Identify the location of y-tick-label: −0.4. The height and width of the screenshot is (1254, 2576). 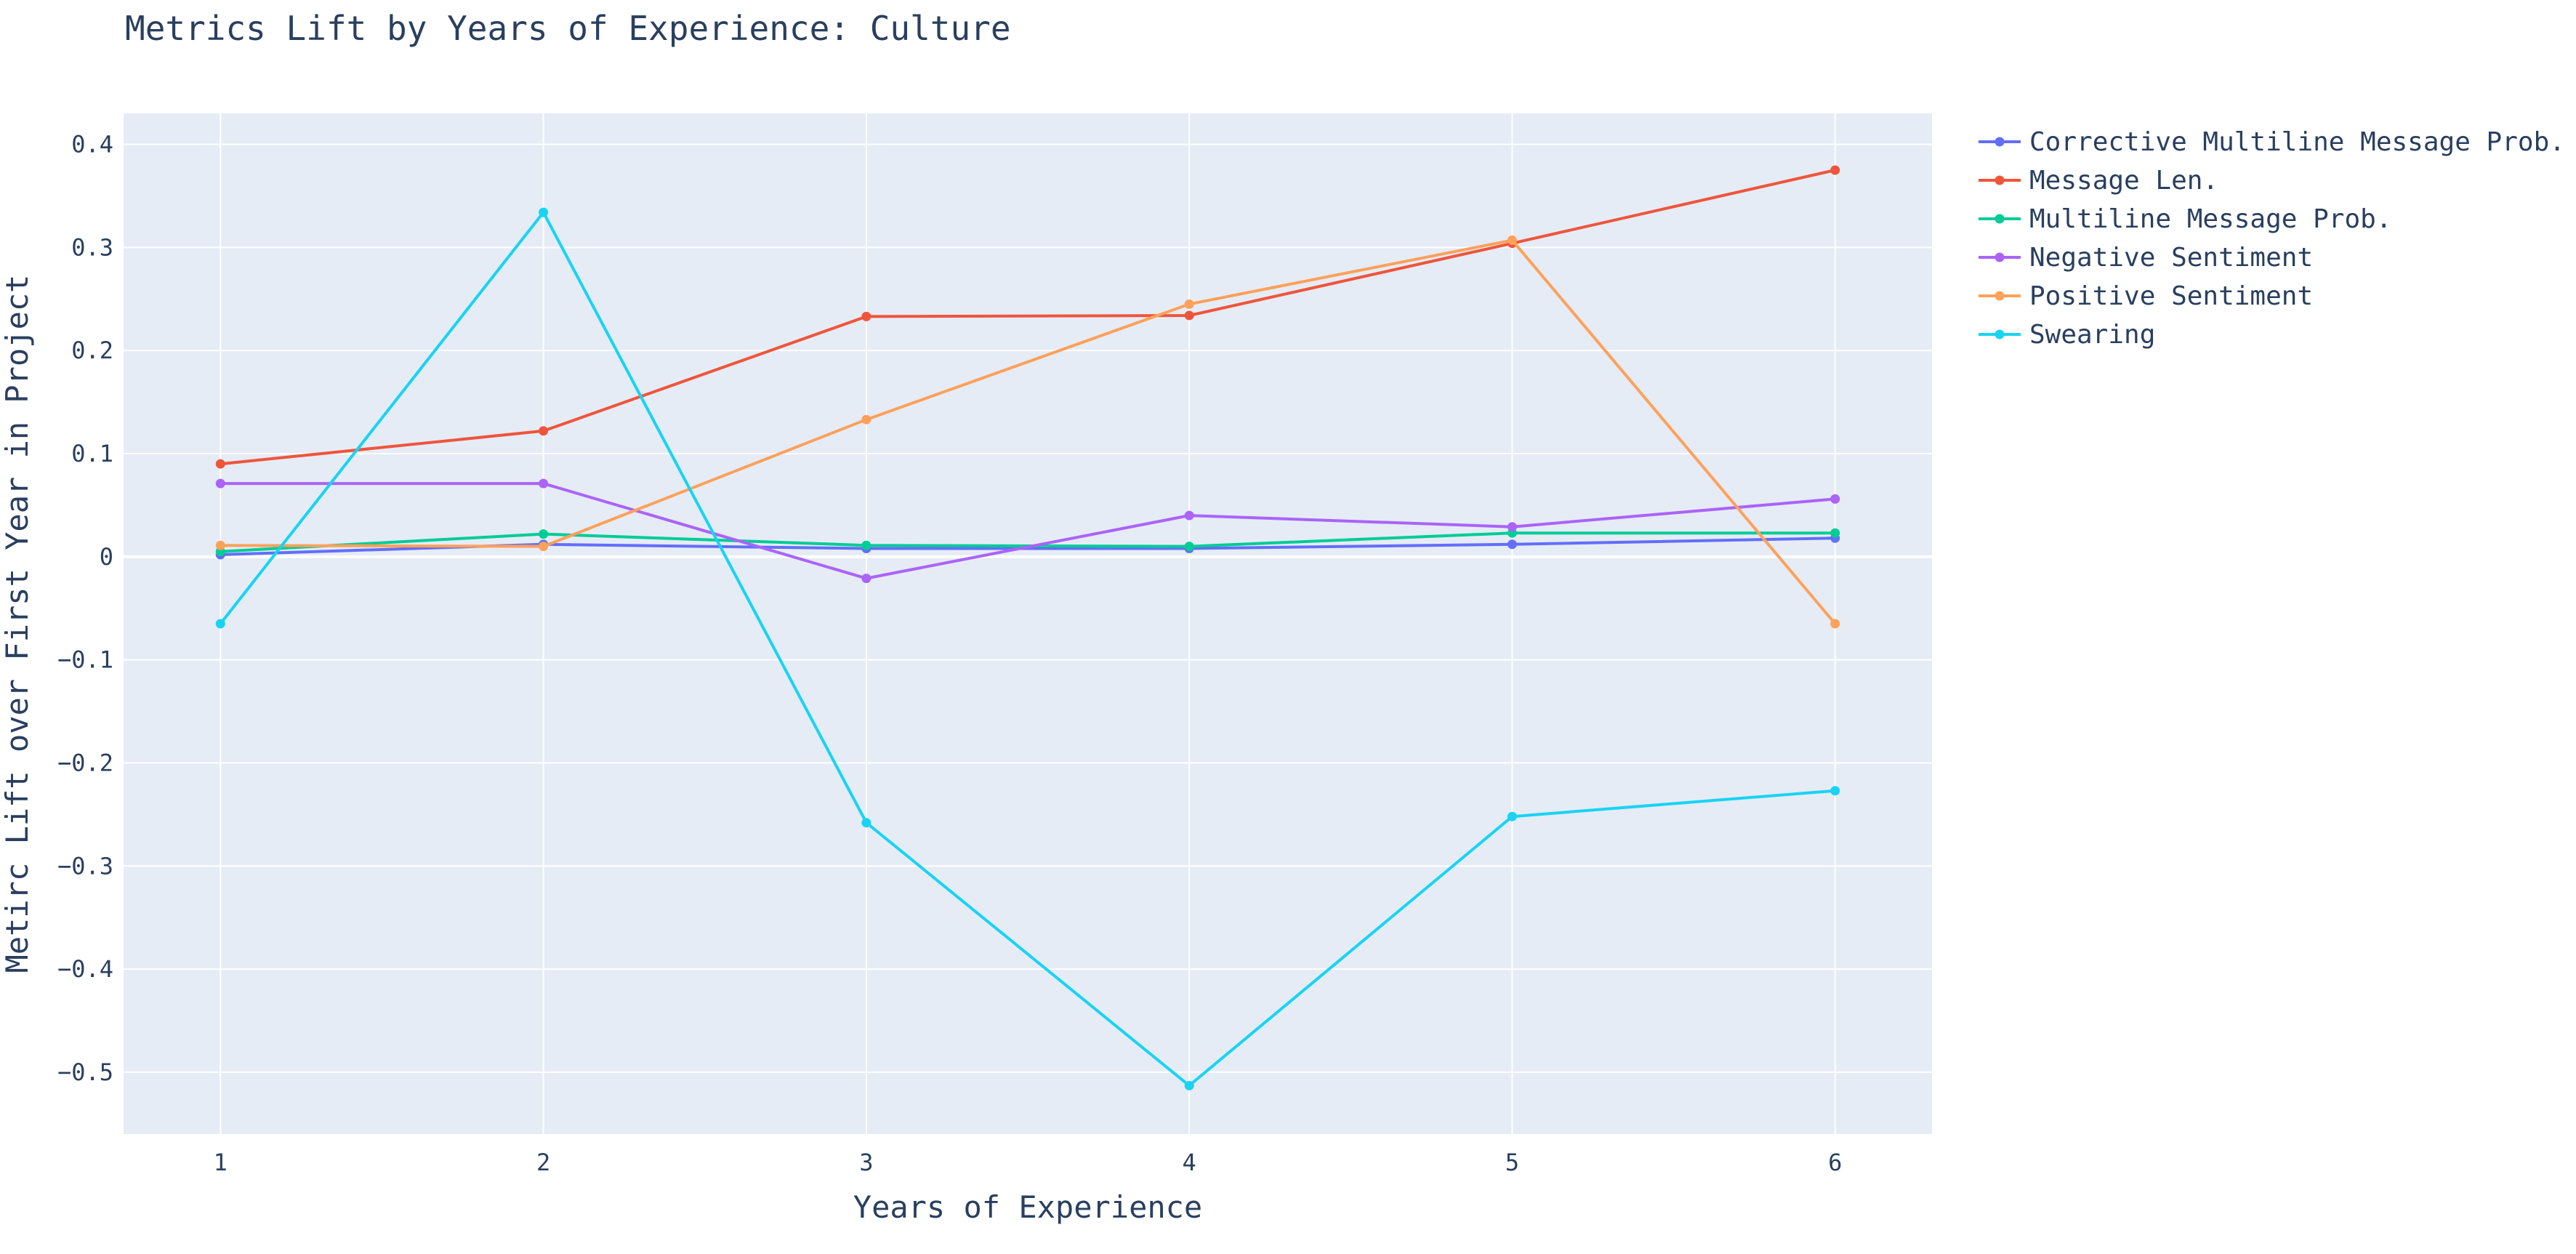
(85, 969).